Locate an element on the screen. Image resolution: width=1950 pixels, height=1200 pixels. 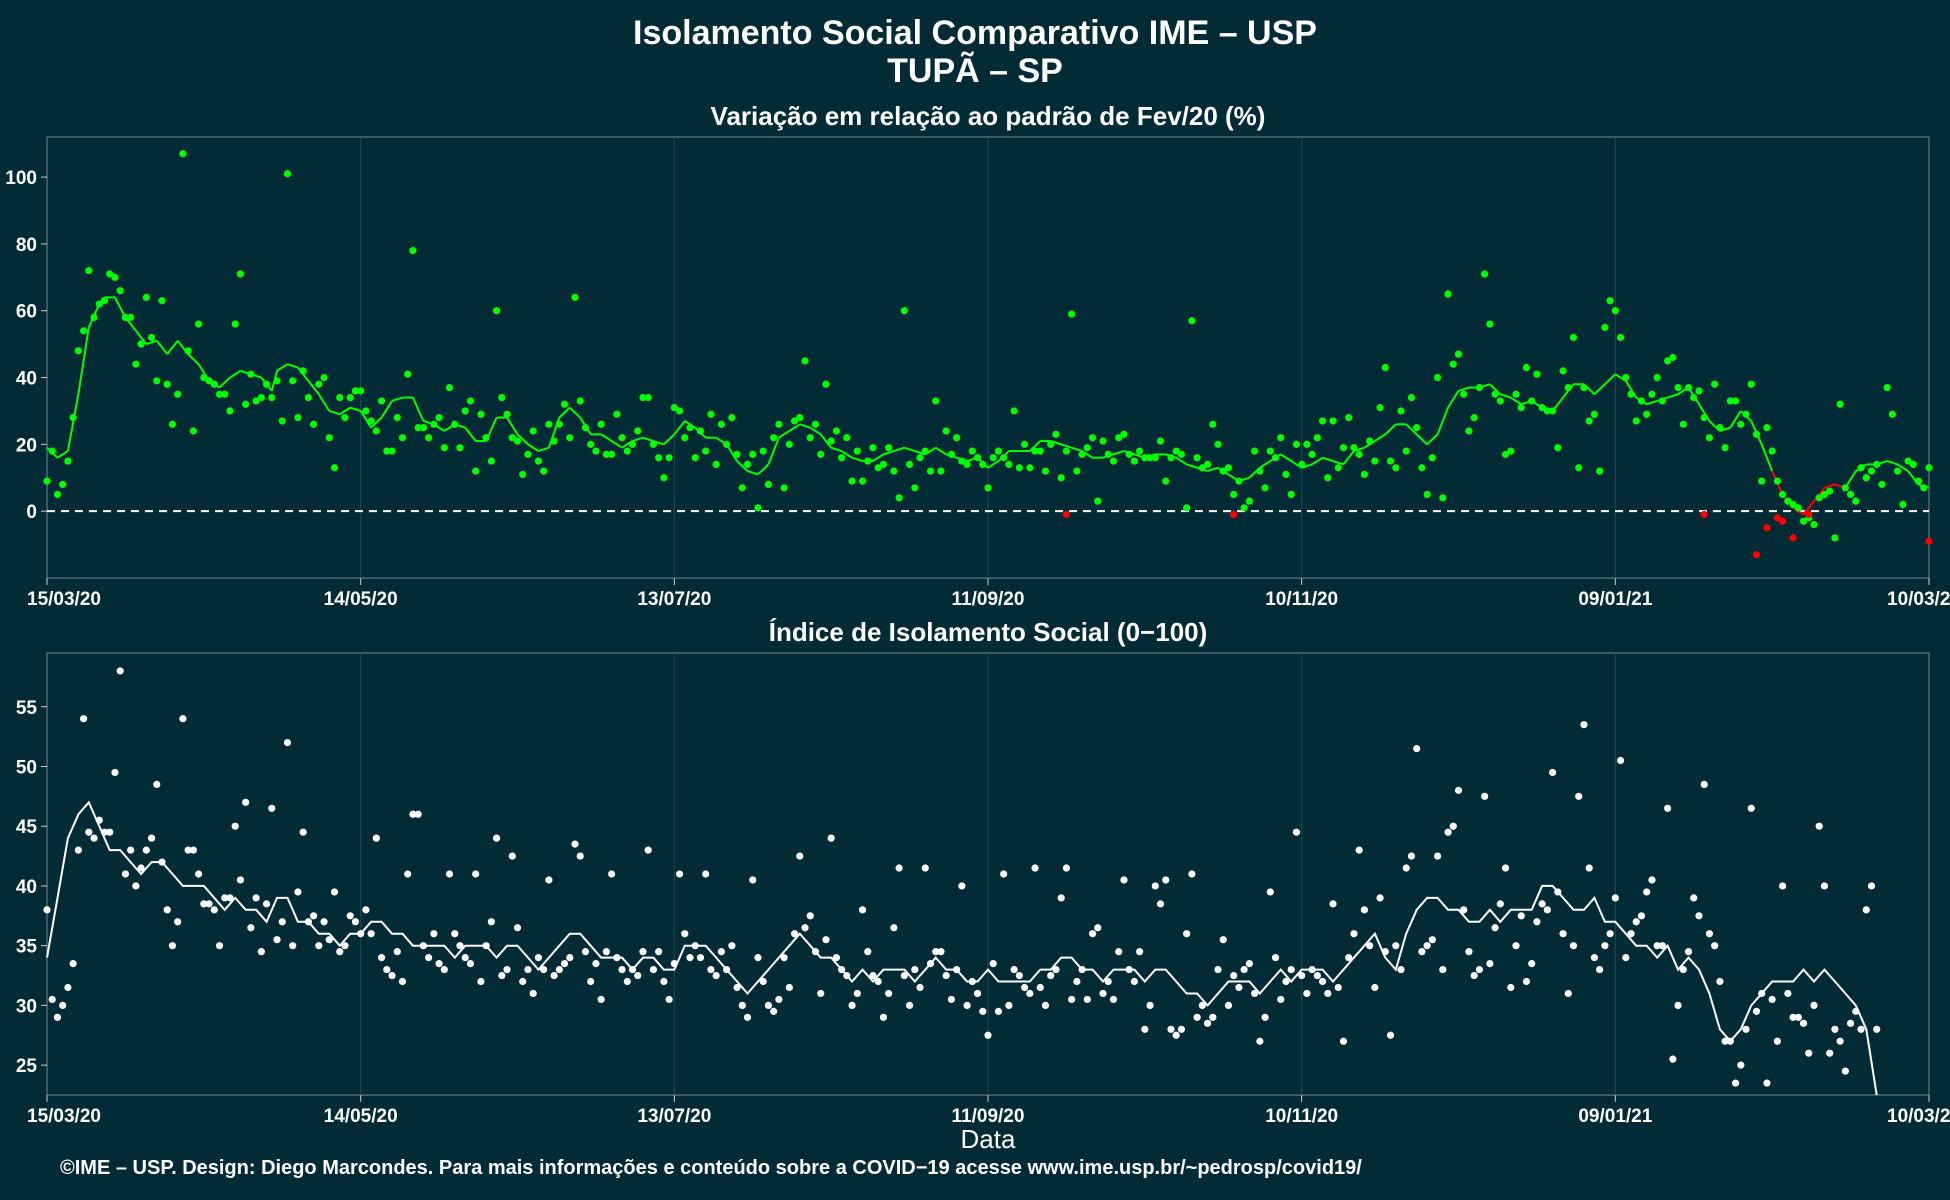
y-tick-label: 20 is located at coordinates (26, 445).